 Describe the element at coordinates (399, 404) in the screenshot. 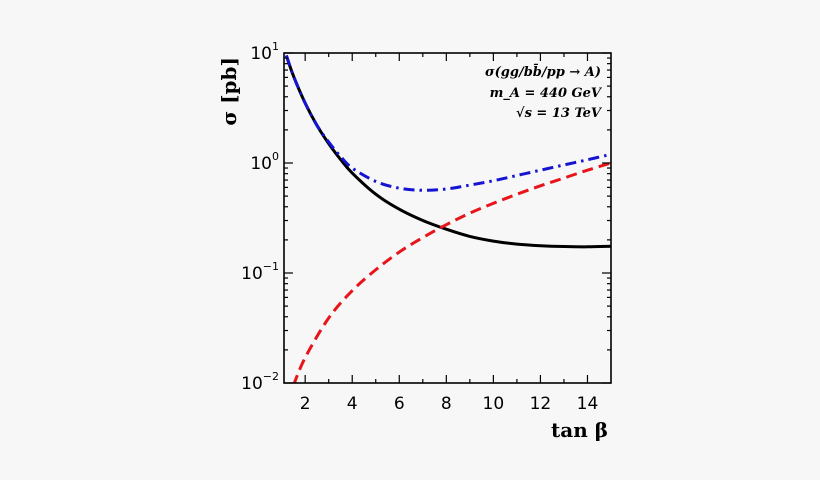

I see `x-tick-label: 6` at that location.